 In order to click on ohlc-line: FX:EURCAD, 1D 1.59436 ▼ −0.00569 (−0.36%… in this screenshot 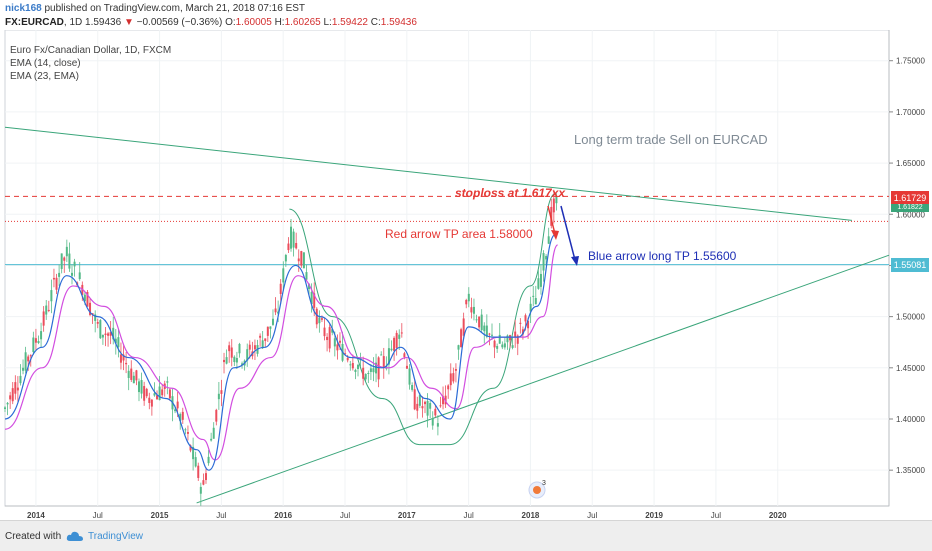, I will do `click(211, 22)`.